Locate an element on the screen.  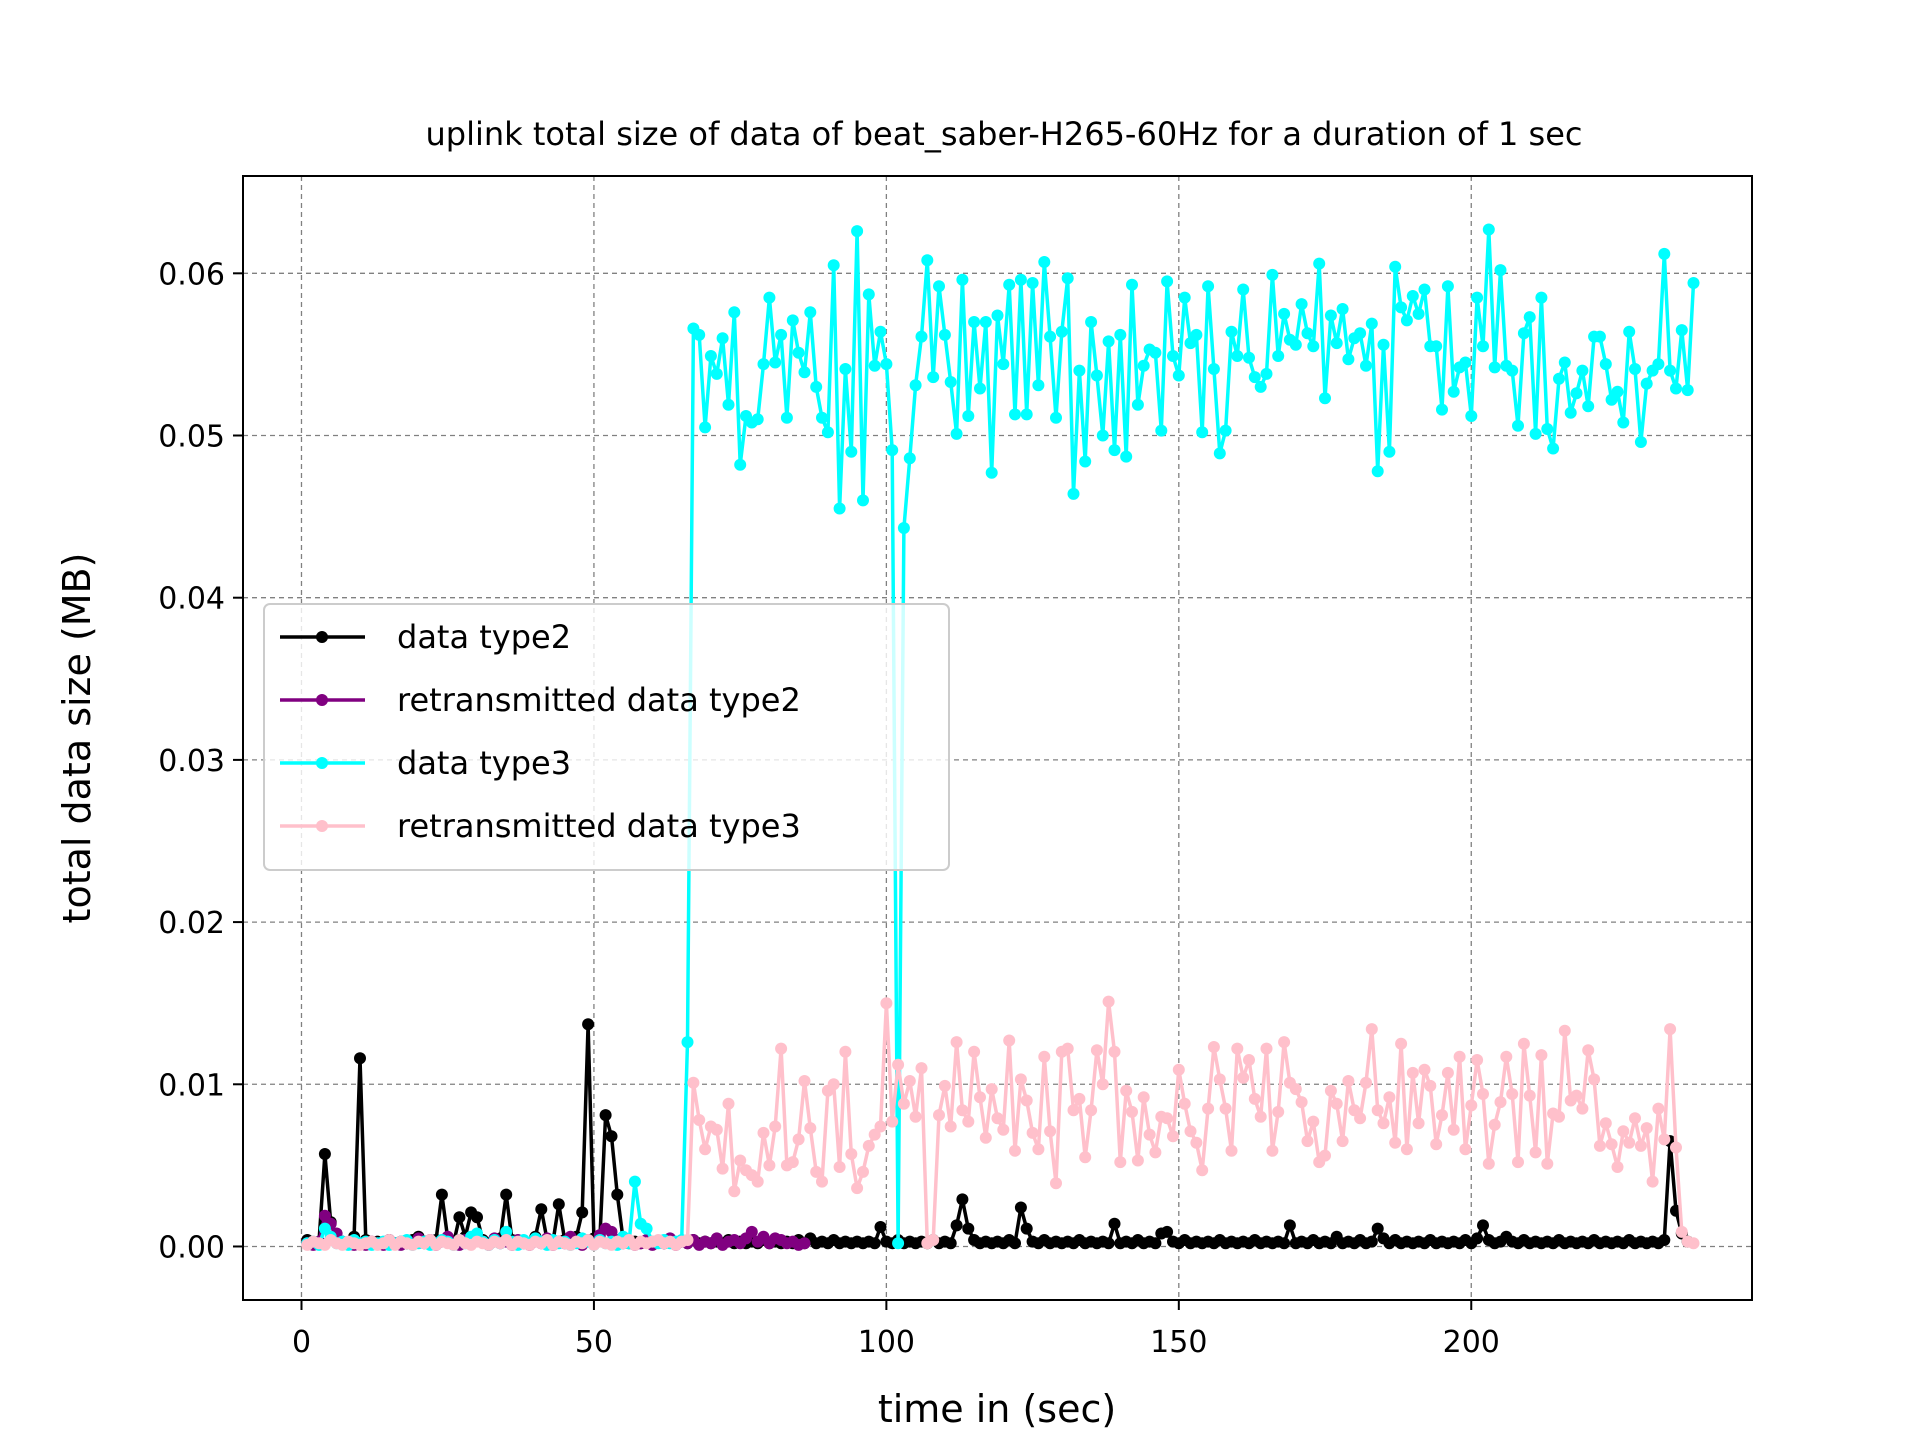
y-tick-label: 0.01 is located at coordinates (191, 1085).